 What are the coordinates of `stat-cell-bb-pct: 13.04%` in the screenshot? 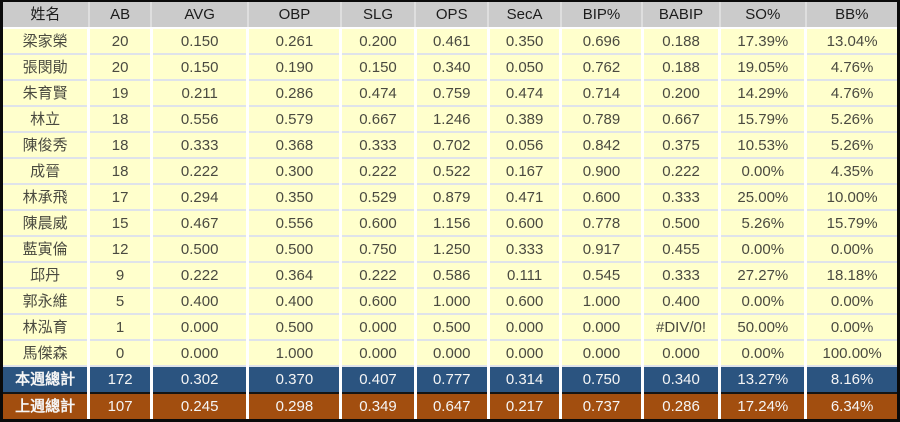 It's located at (851, 41).